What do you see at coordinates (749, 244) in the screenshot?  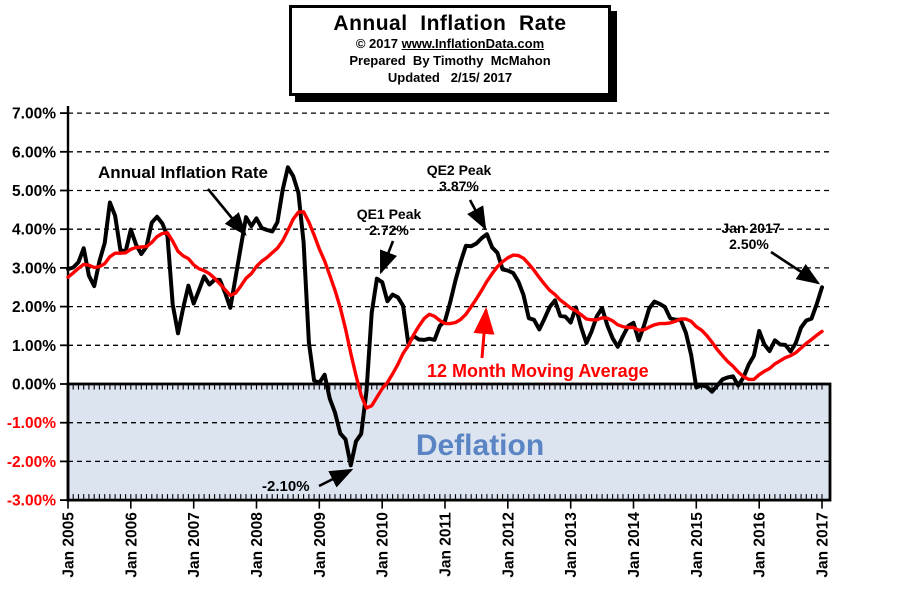 I see `jan-2017-label: 2.50%` at bounding box center [749, 244].